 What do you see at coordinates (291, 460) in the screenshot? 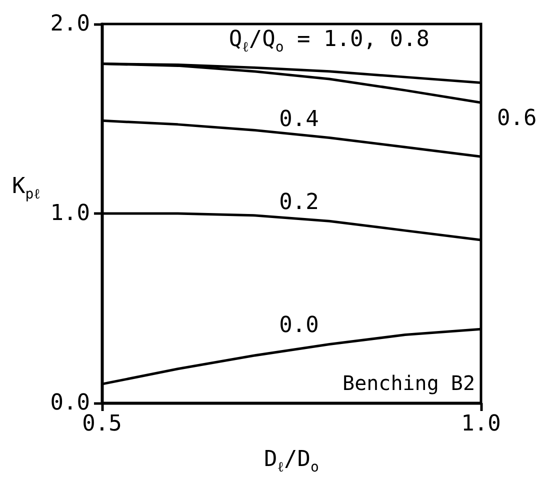
I see `x-axis-title: D$_{ℓ}$/D$_{o}$` at bounding box center [291, 460].